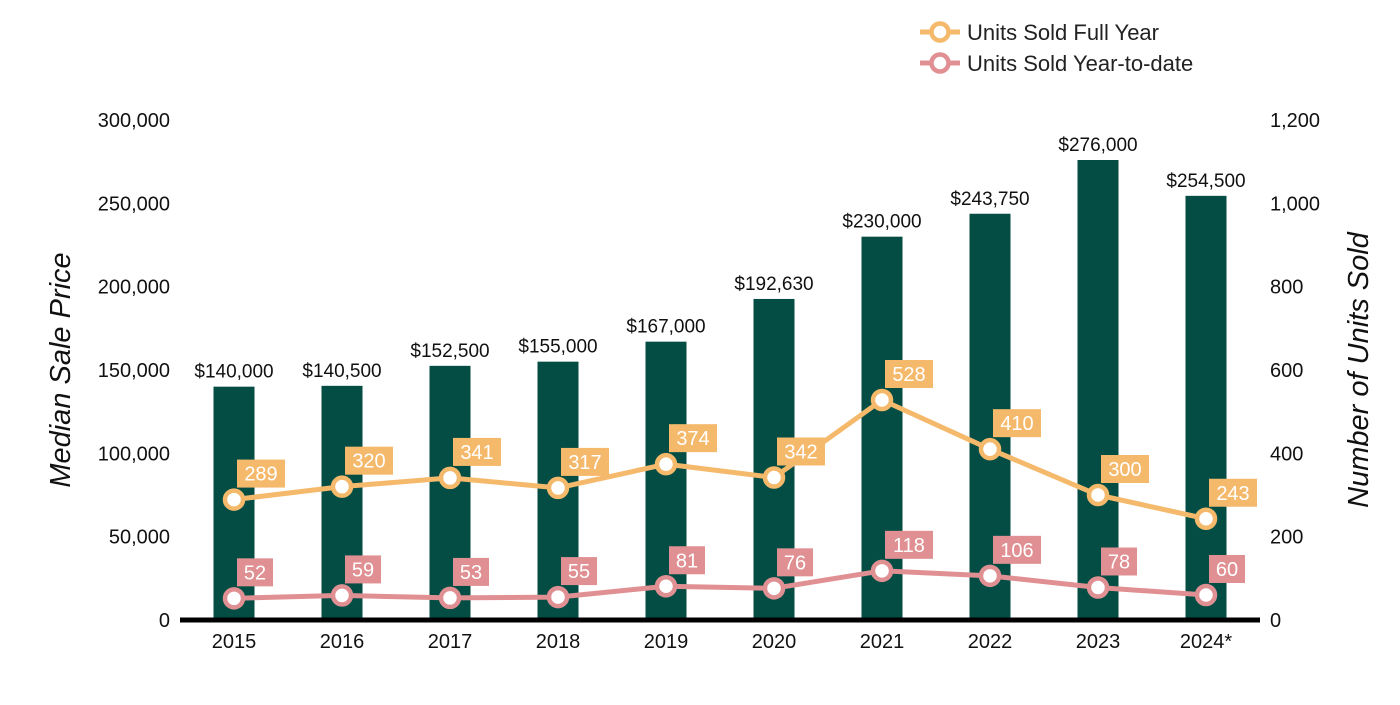 This screenshot has height=705, width=1400. What do you see at coordinates (1080, 63) in the screenshot?
I see `legend-entry: Units Sold Year-to-date` at bounding box center [1080, 63].